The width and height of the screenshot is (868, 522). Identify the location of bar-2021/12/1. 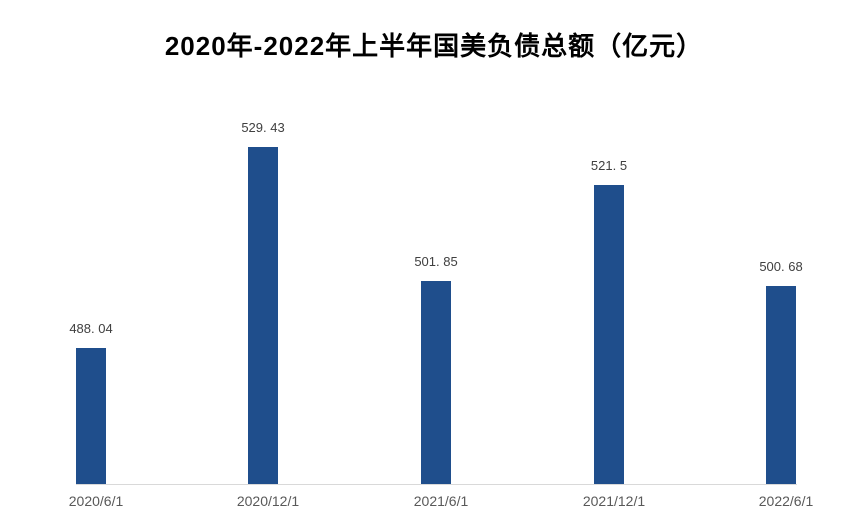
(609, 334).